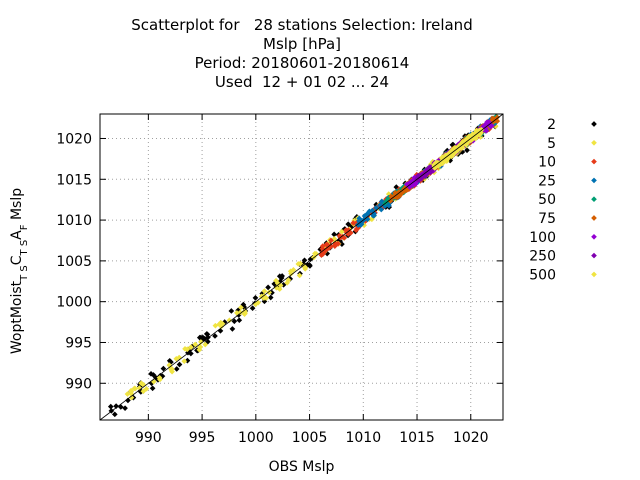 The image size is (640, 480). I want to click on x-tick-label: 1020, so click(471, 438).